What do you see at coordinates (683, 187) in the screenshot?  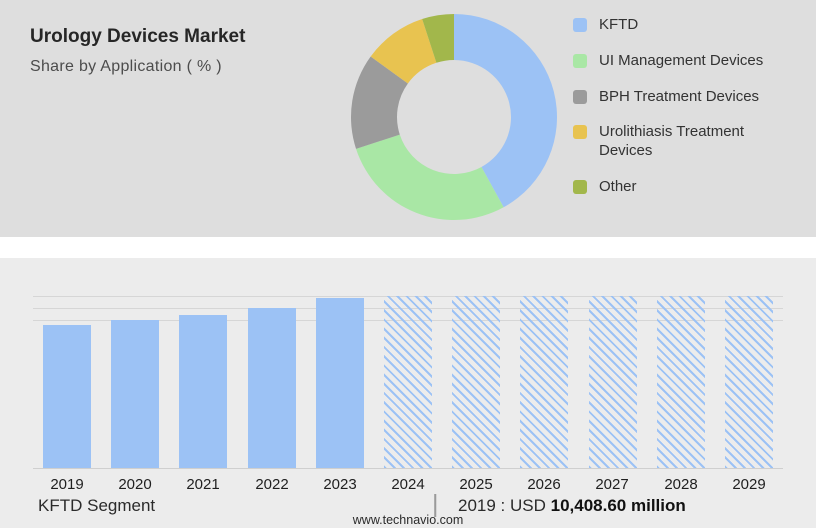 I see `legend-item-other: Other` at bounding box center [683, 187].